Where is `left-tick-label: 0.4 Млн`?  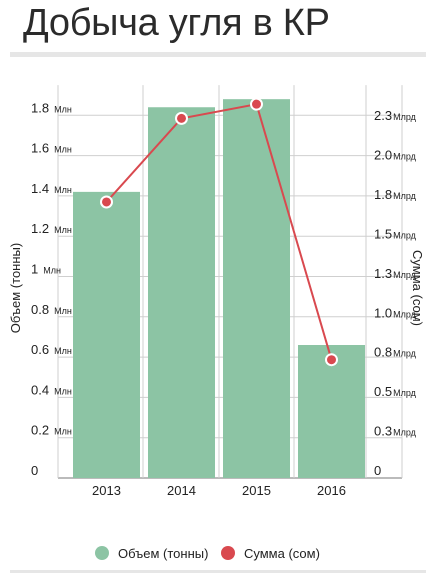 left-tick-label: 0.4 Млн is located at coordinates (51, 389).